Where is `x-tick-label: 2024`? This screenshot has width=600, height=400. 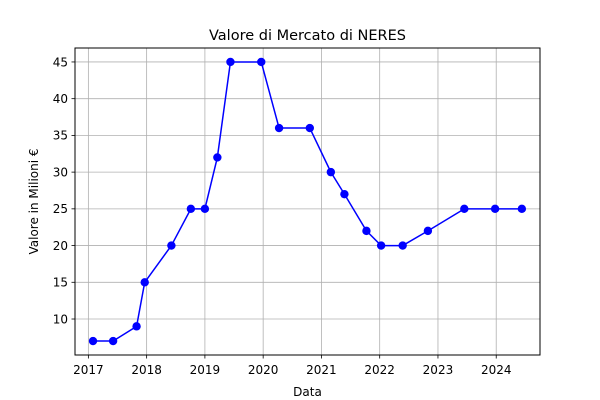
x-tick-label: 2024 is located at coordinates (496, 370).